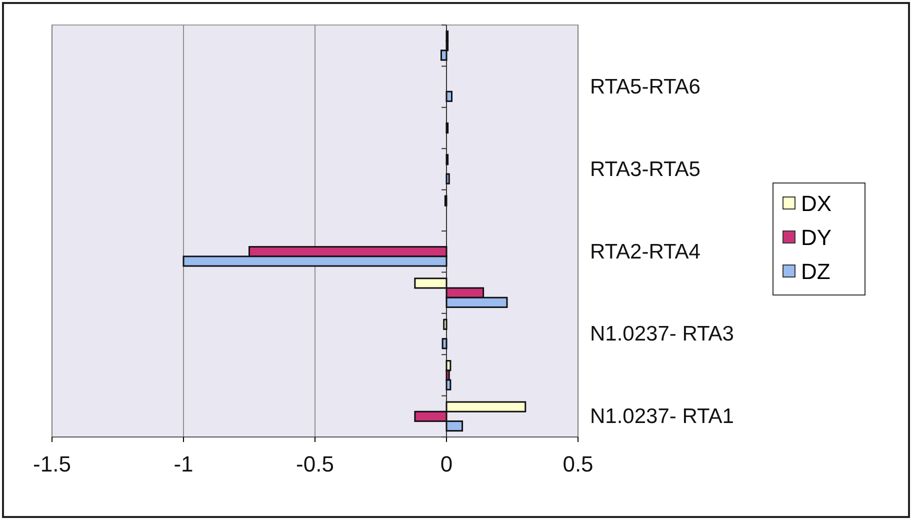 The image size is (914, 522). What do you see at coordinates (578, 464) in the screenshot?
I see `x-tick-label: 0.5` at bounding box center [578, 464].